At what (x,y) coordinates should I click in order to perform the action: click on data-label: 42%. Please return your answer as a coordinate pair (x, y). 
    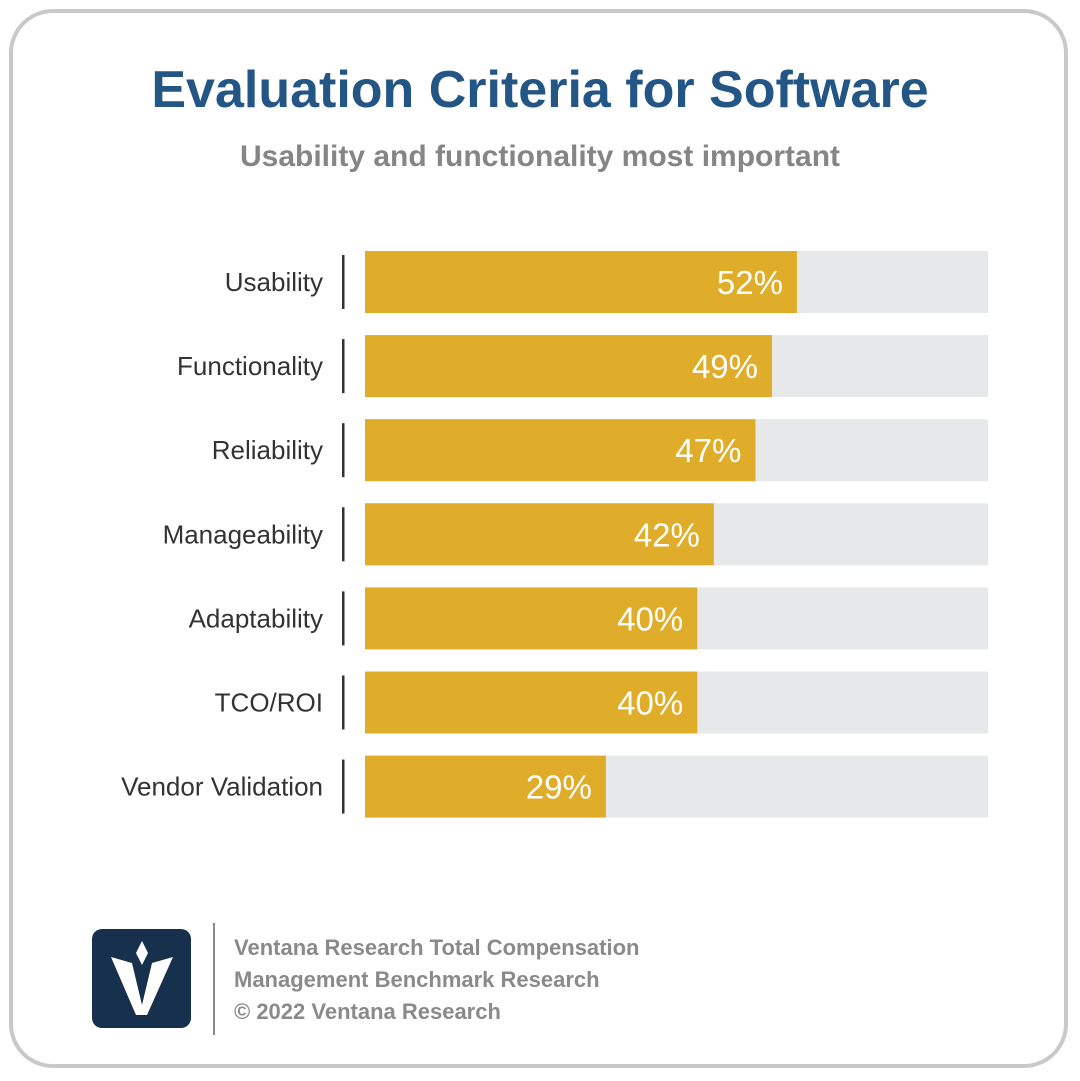
    Looking at the image, I should click on (667, 534).